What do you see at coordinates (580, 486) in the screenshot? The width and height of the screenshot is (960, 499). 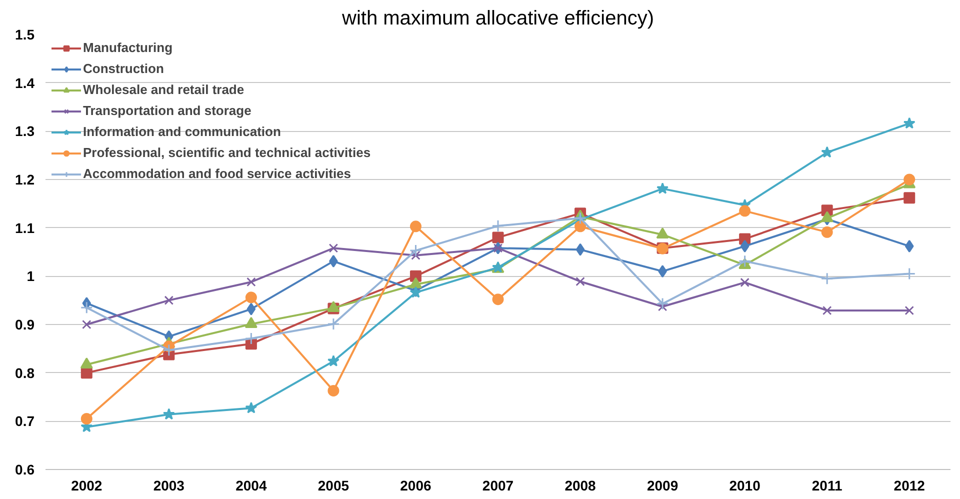 I see `x-tick-label: 2008` at bounding box center [580, 486].